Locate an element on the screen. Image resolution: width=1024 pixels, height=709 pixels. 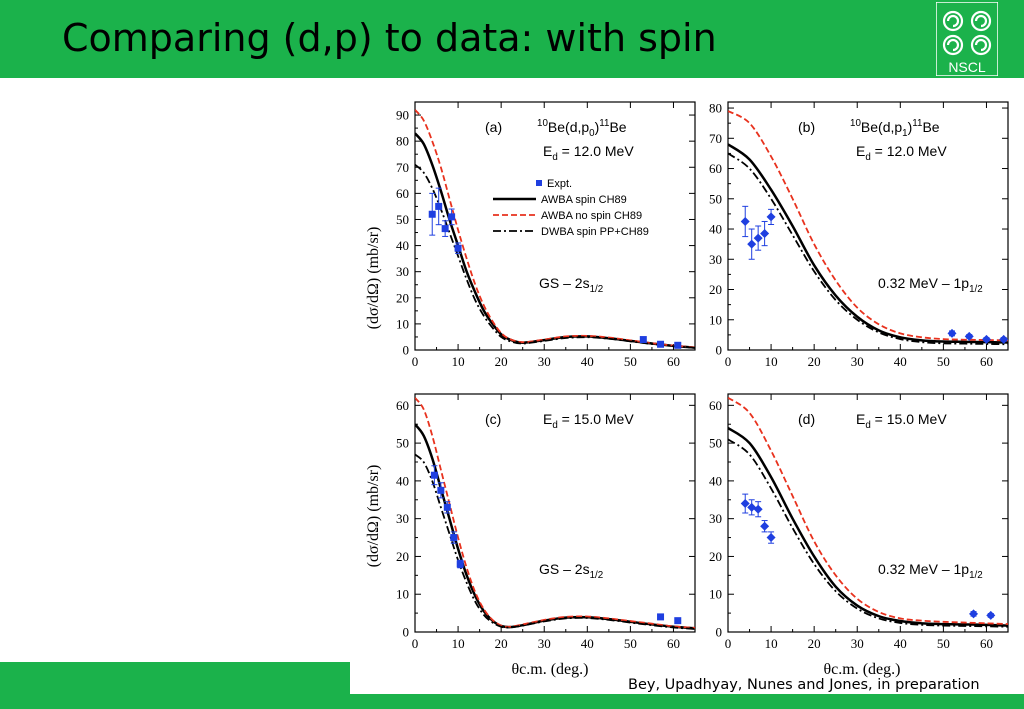
panel-label: (c) is located at coordinates (493, 419).